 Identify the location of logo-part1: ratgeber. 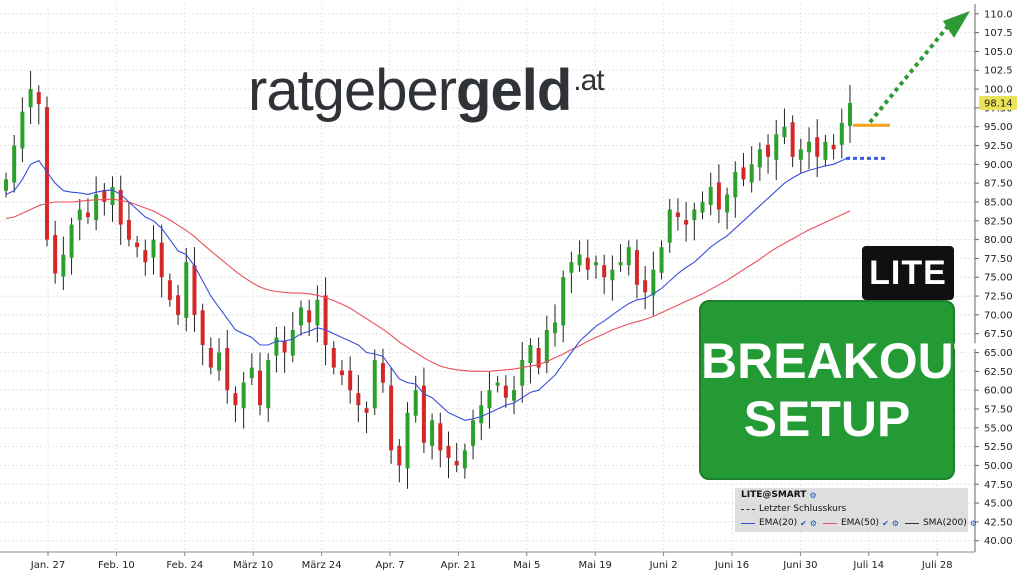
(352, 90).